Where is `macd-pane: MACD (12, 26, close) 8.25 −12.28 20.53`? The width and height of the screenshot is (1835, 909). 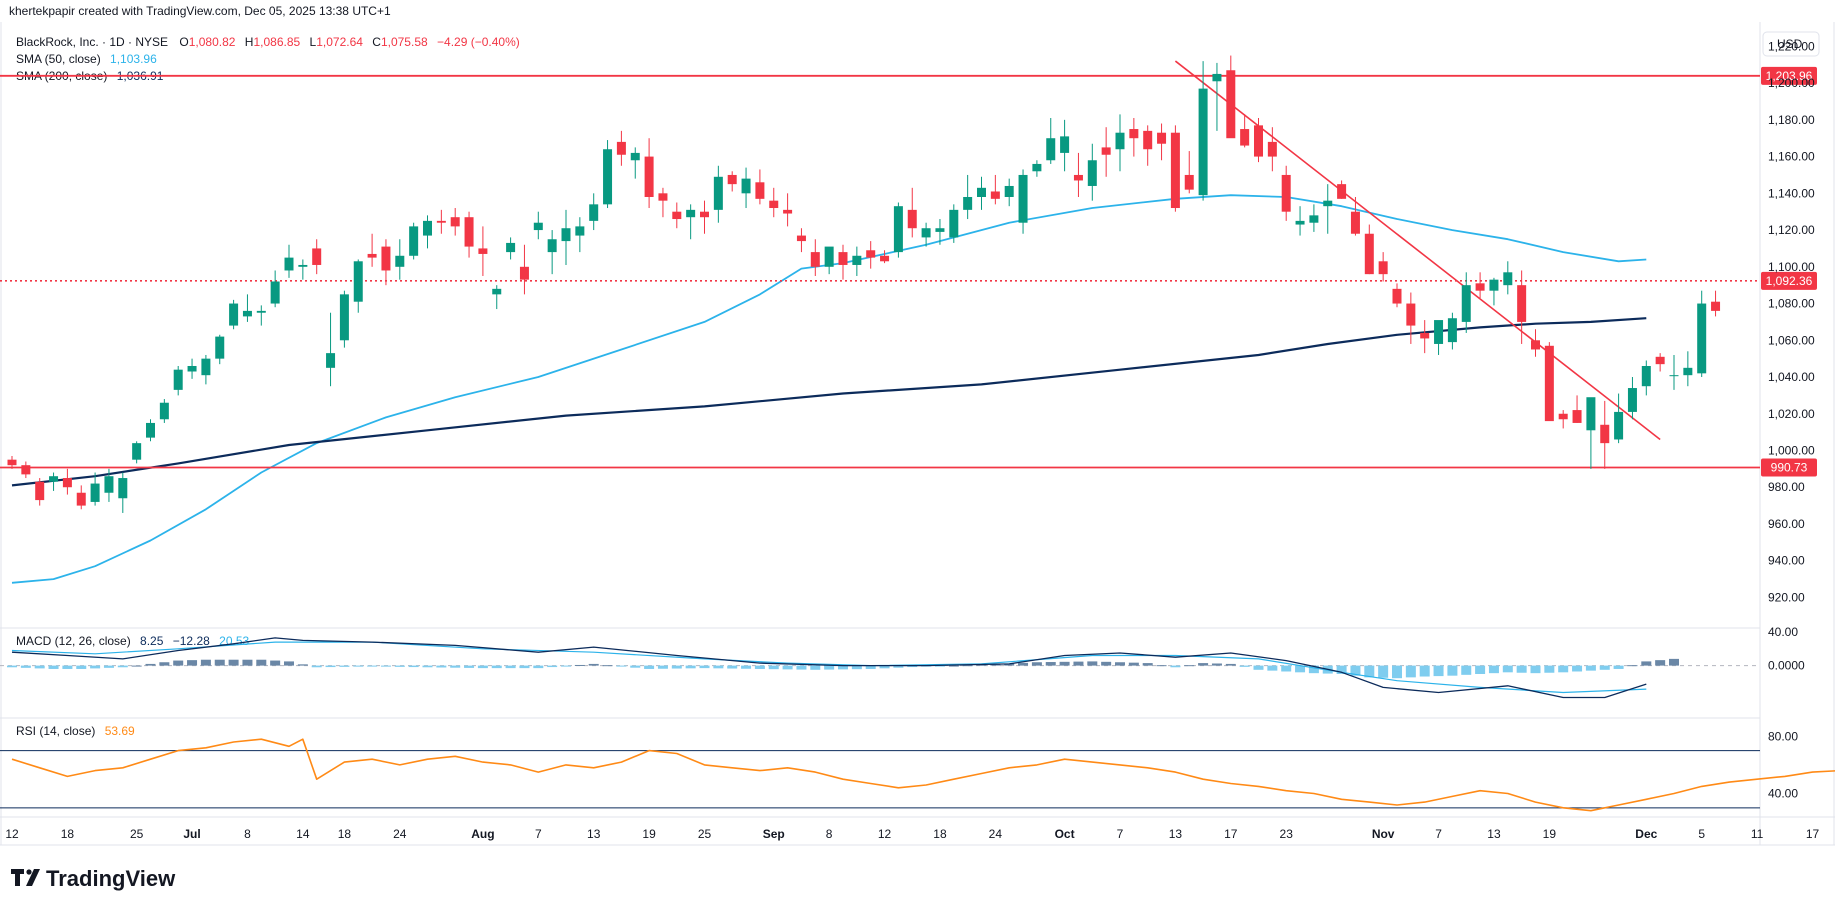 macd-pane: MACD (12, 26, close) 8.25 −12.28 20.53 is located at coordinates (880, 666).